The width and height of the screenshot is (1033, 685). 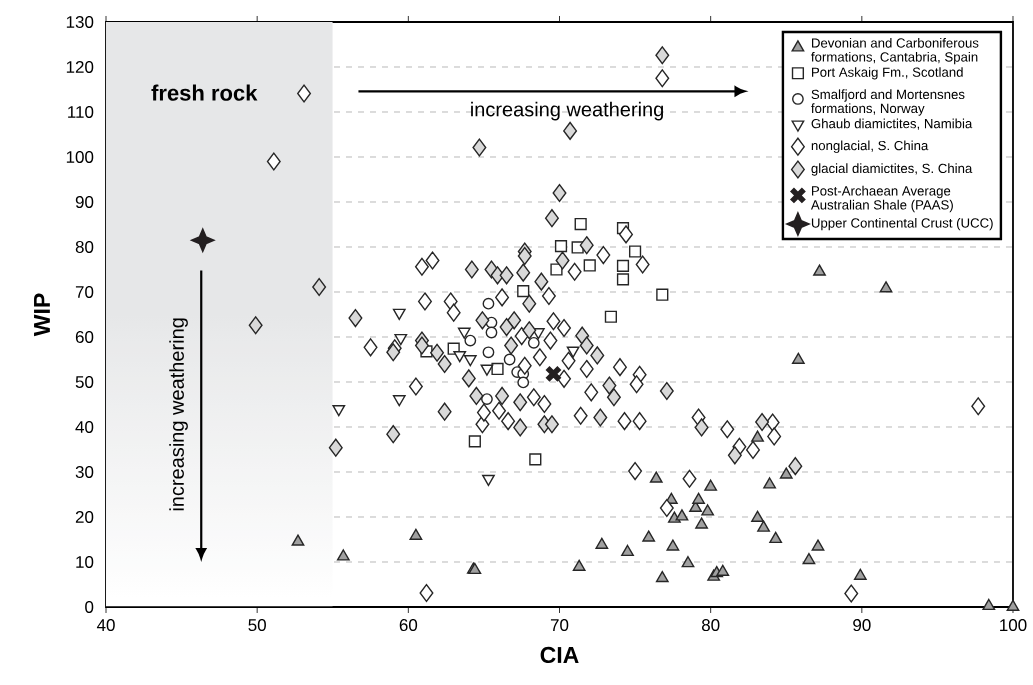 What do you see at coordinates (84, 336) in the screenshot?
I see `y-tick-label: 60` at bounding box center [84, 336].